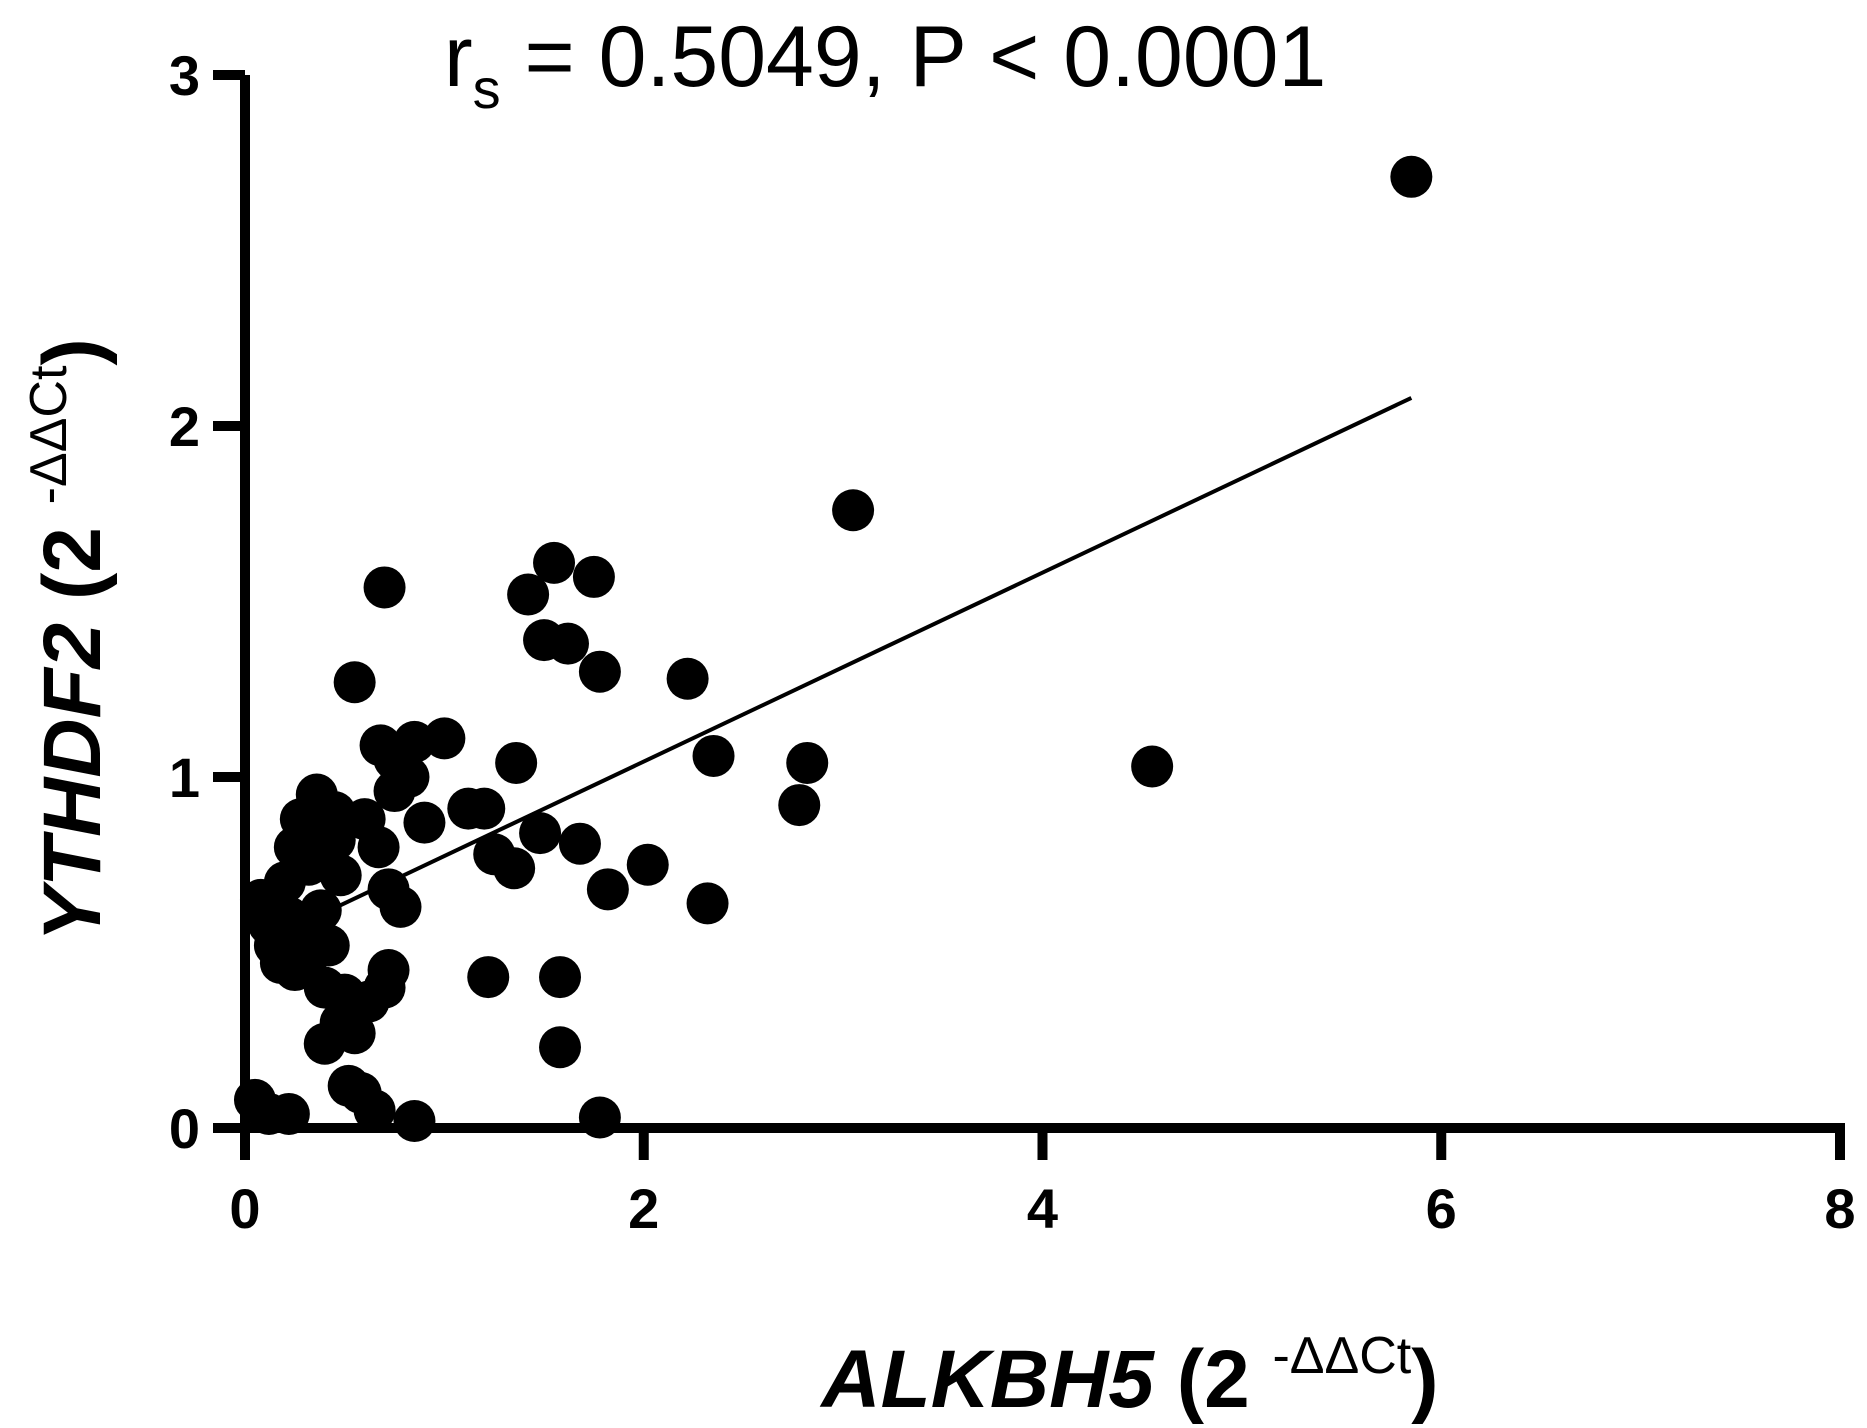 The image size is (1867, 1428). I want to click on x-axis-ticks: 0 2 4 6 8, so click(1042, 1184).